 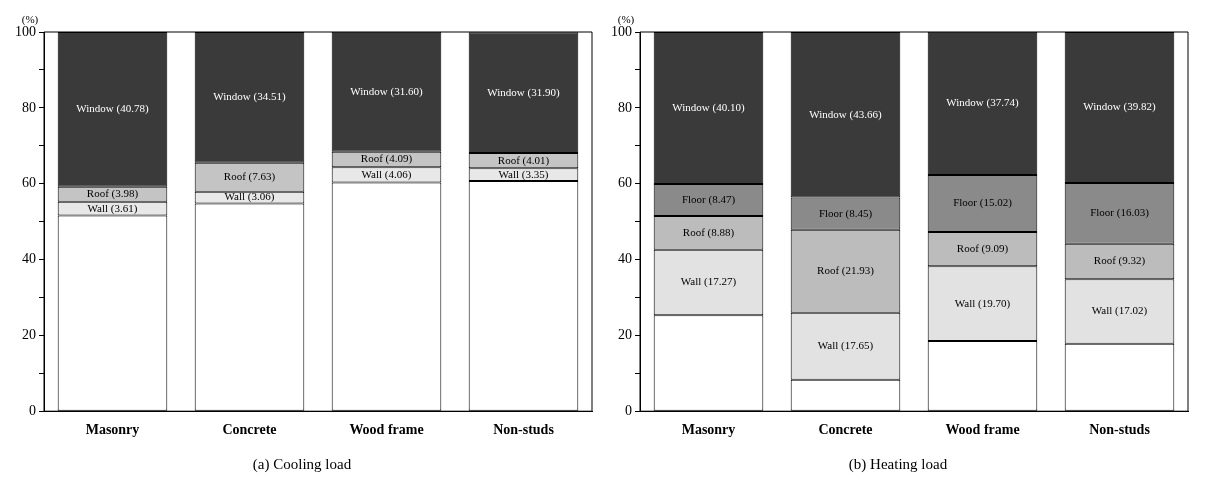 What do you see at coordinates (982, 103) in the screenshot?
I see `data-label: Window (37.74)` at bounding box center [982, 103].